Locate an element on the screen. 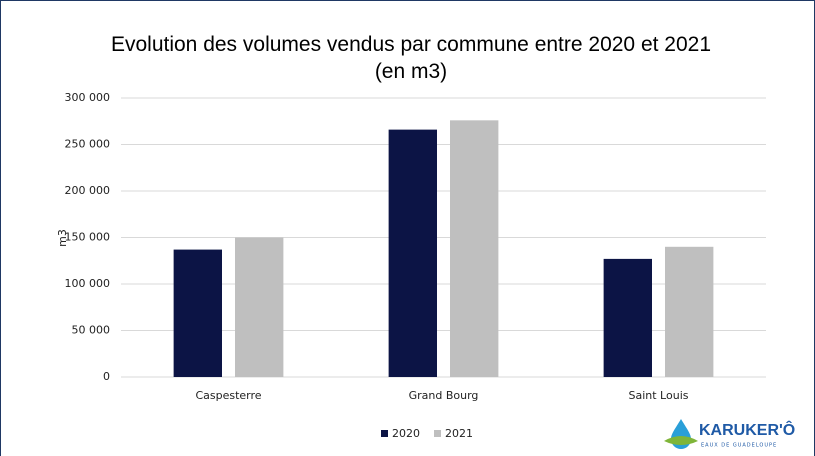  x-tick-label: Caspesterre is located at coordinates (228, 395).